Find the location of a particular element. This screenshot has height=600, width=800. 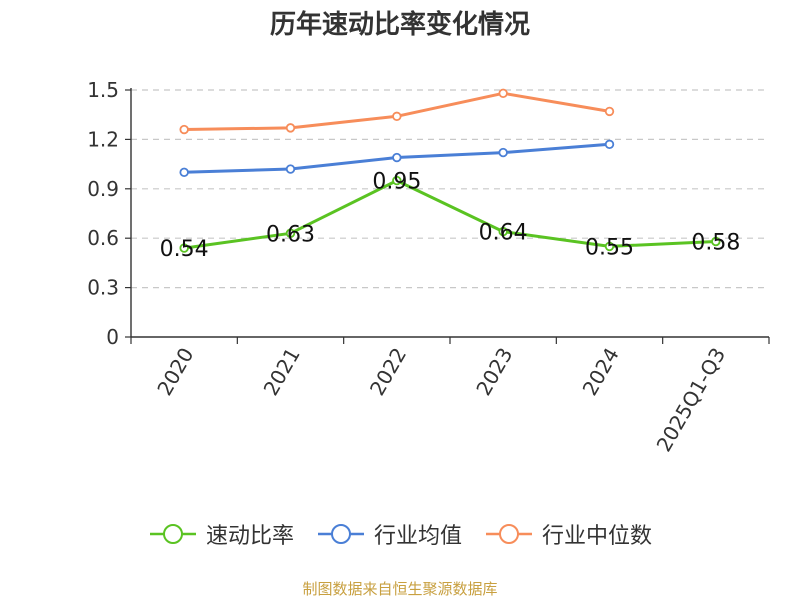

legend-item: 行业均值 is located at coordinates (389, 534).